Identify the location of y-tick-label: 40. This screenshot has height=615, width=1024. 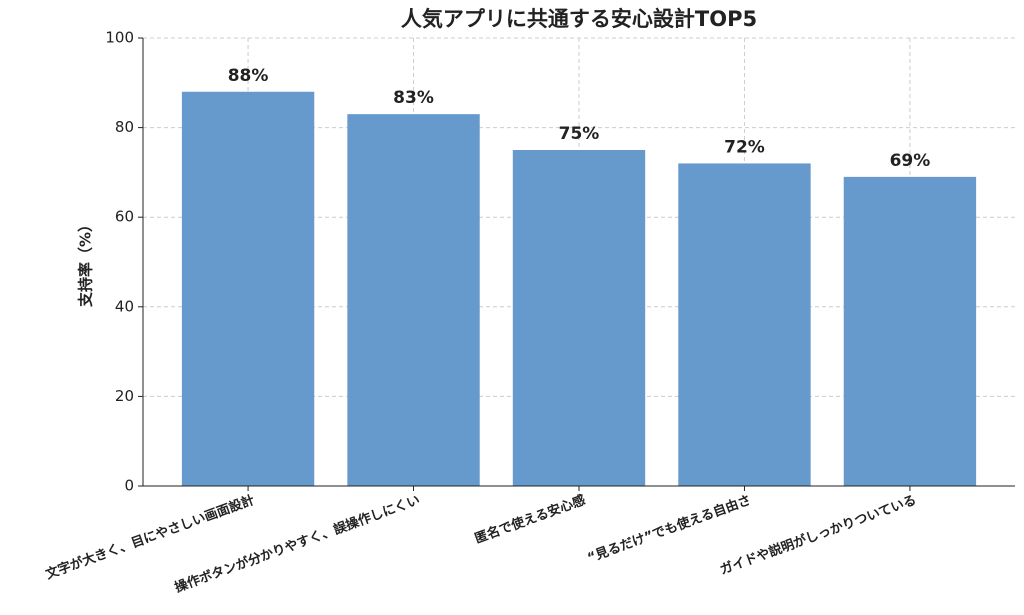
(124, 306).